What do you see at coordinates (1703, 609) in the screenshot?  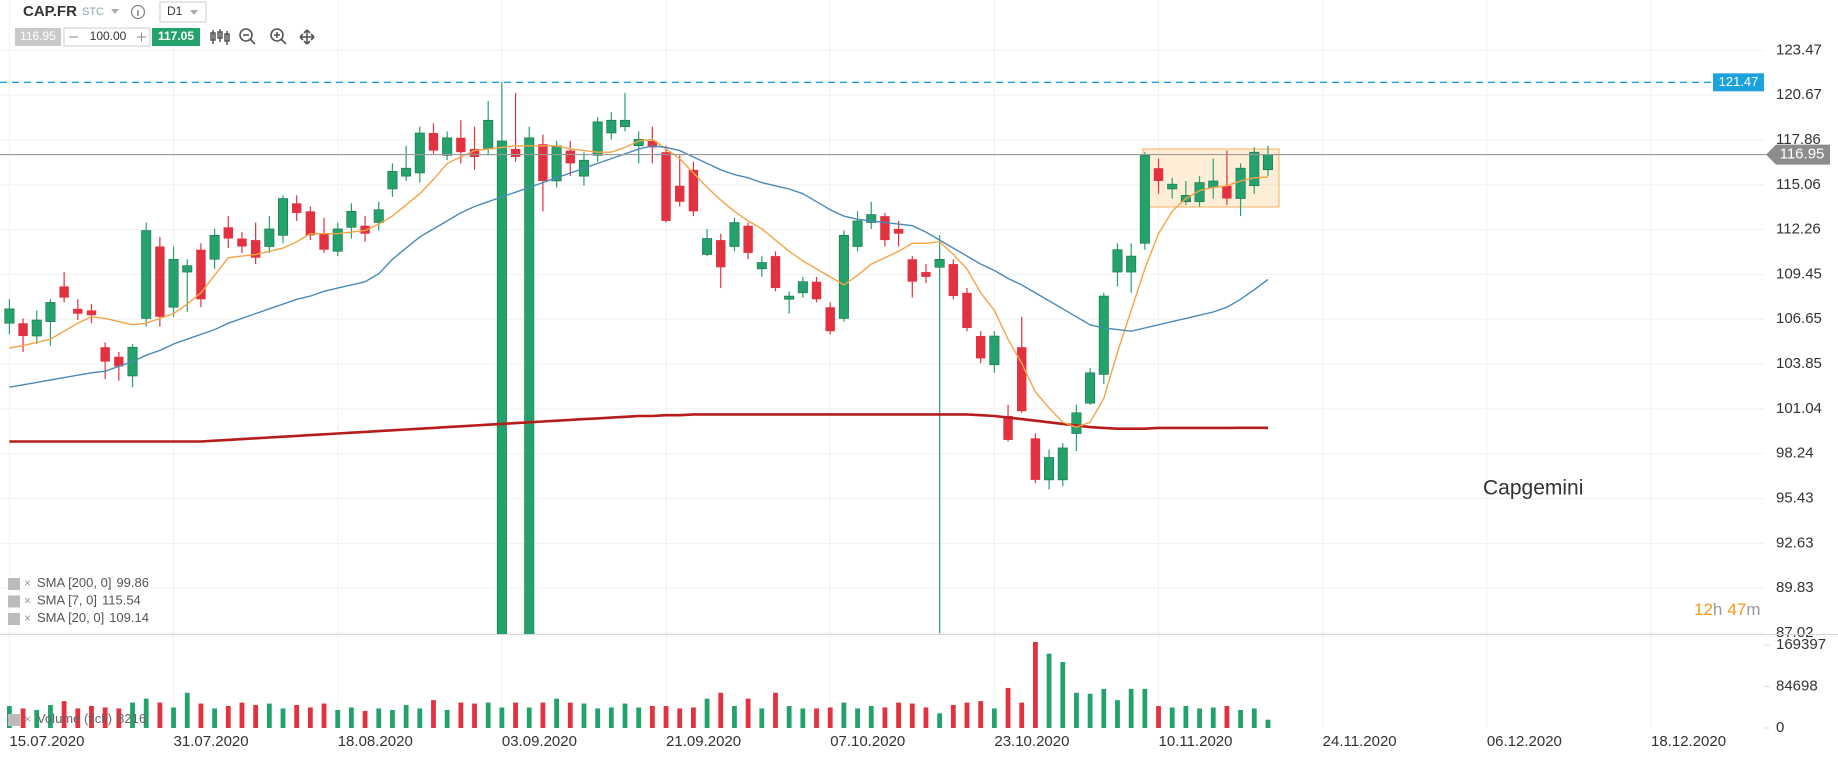 I see `countdown-hours: 12` at bounding box center [1703, 609].